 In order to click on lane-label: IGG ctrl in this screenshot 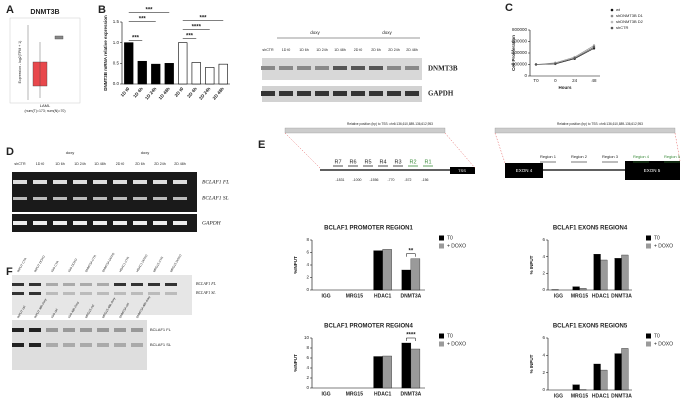, I will do `click(54, 313)`.